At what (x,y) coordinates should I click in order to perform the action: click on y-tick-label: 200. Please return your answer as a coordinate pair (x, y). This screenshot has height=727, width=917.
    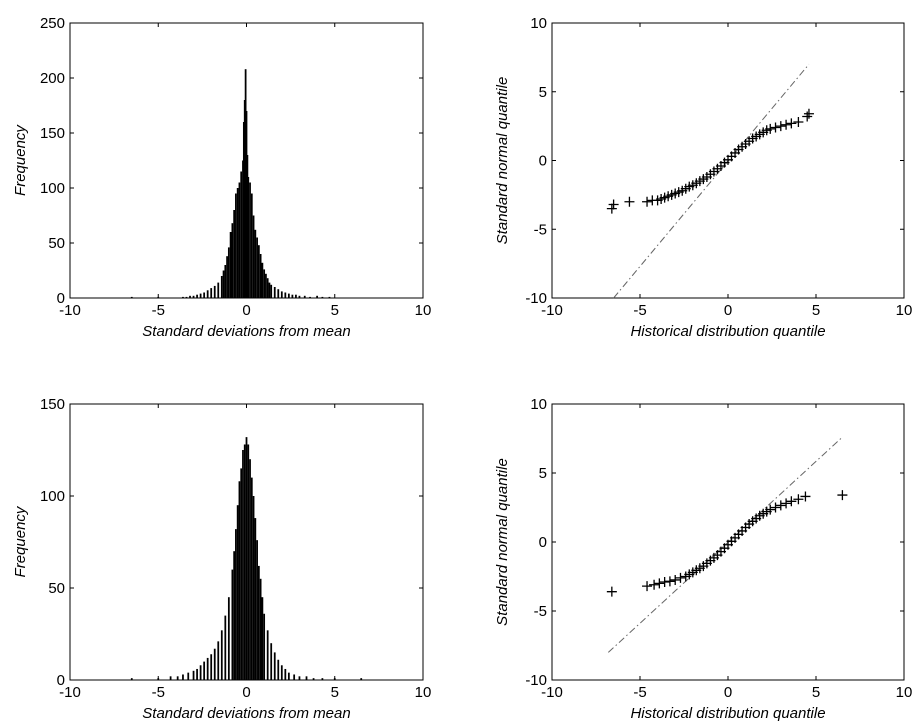
    Looking at the image, I should click on (52, 78).